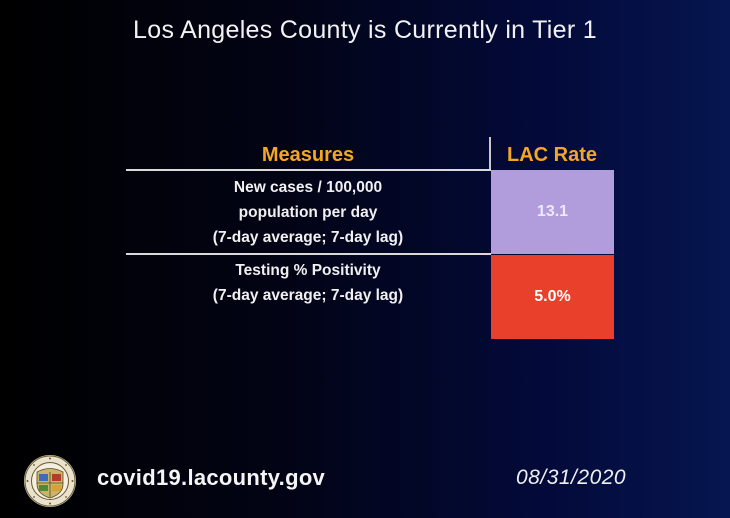  What do you see at coordinates (370, 155) in the screenshot?
I see `table-header: Measures LAC Rate` at bounding box center [370, 155].